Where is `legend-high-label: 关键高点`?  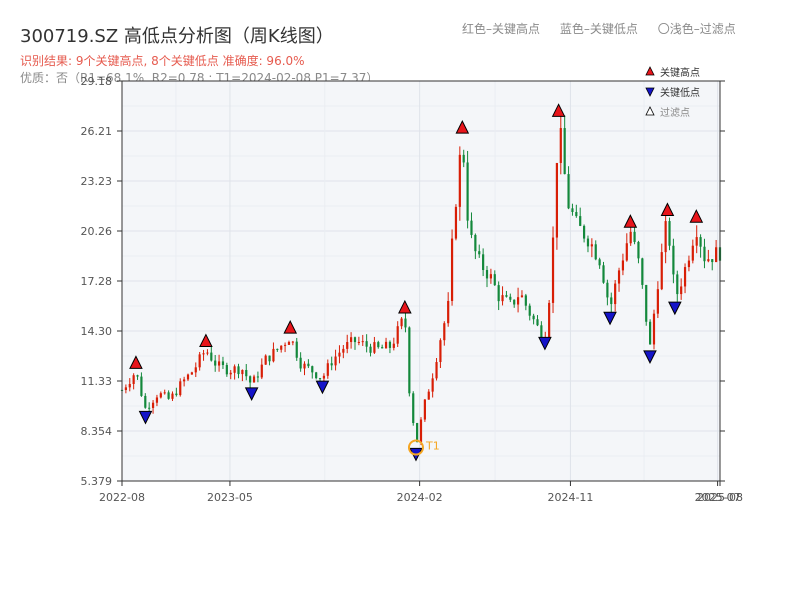 legend-high-label: 关键高点 is located at coordinates (680, 72).